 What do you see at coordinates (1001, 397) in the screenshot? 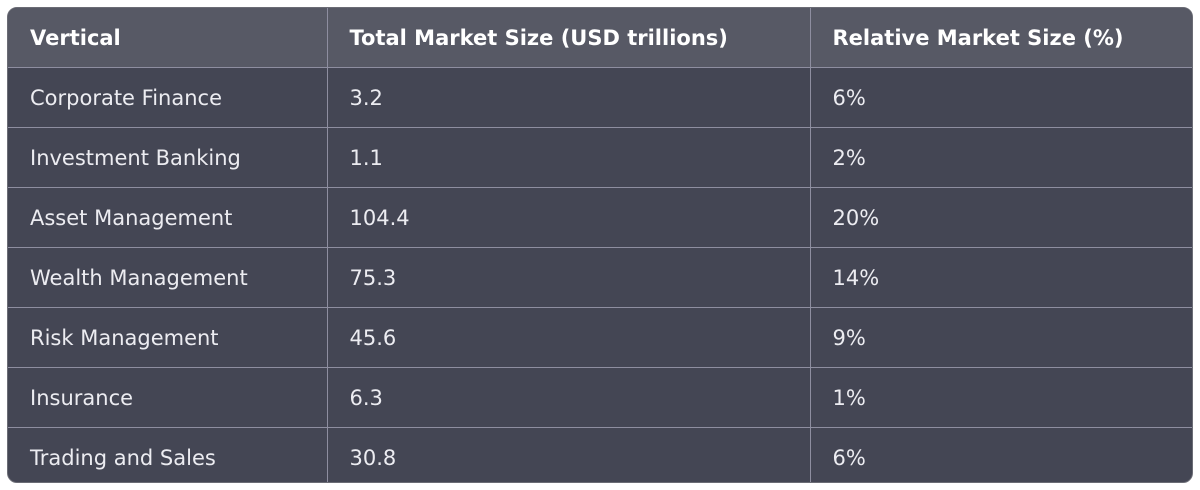
I see `cell-relative-market-size: 1%` at bounding box center [1001, 397].